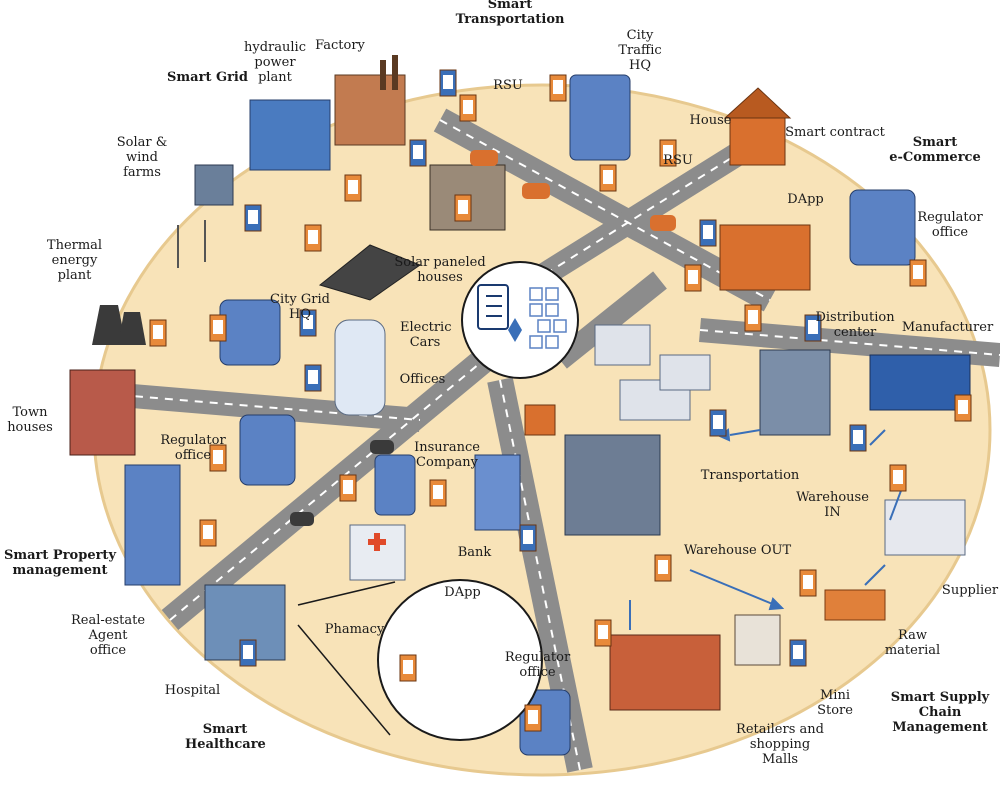 This screenshot has width=1000, height=786. Describe the element at coordinates (108, 635) in the screenshot. I see `label-real-estate-agent-office: Real-estate Agent office` at that location.